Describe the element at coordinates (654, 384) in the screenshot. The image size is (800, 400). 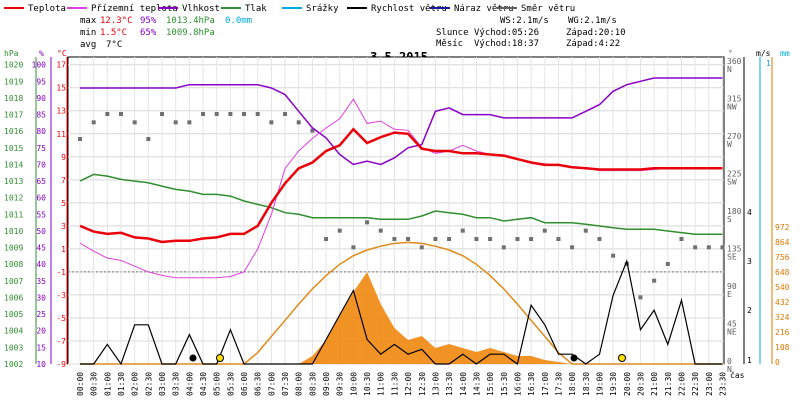
I see `x-tick-label: 21:00` at that location.